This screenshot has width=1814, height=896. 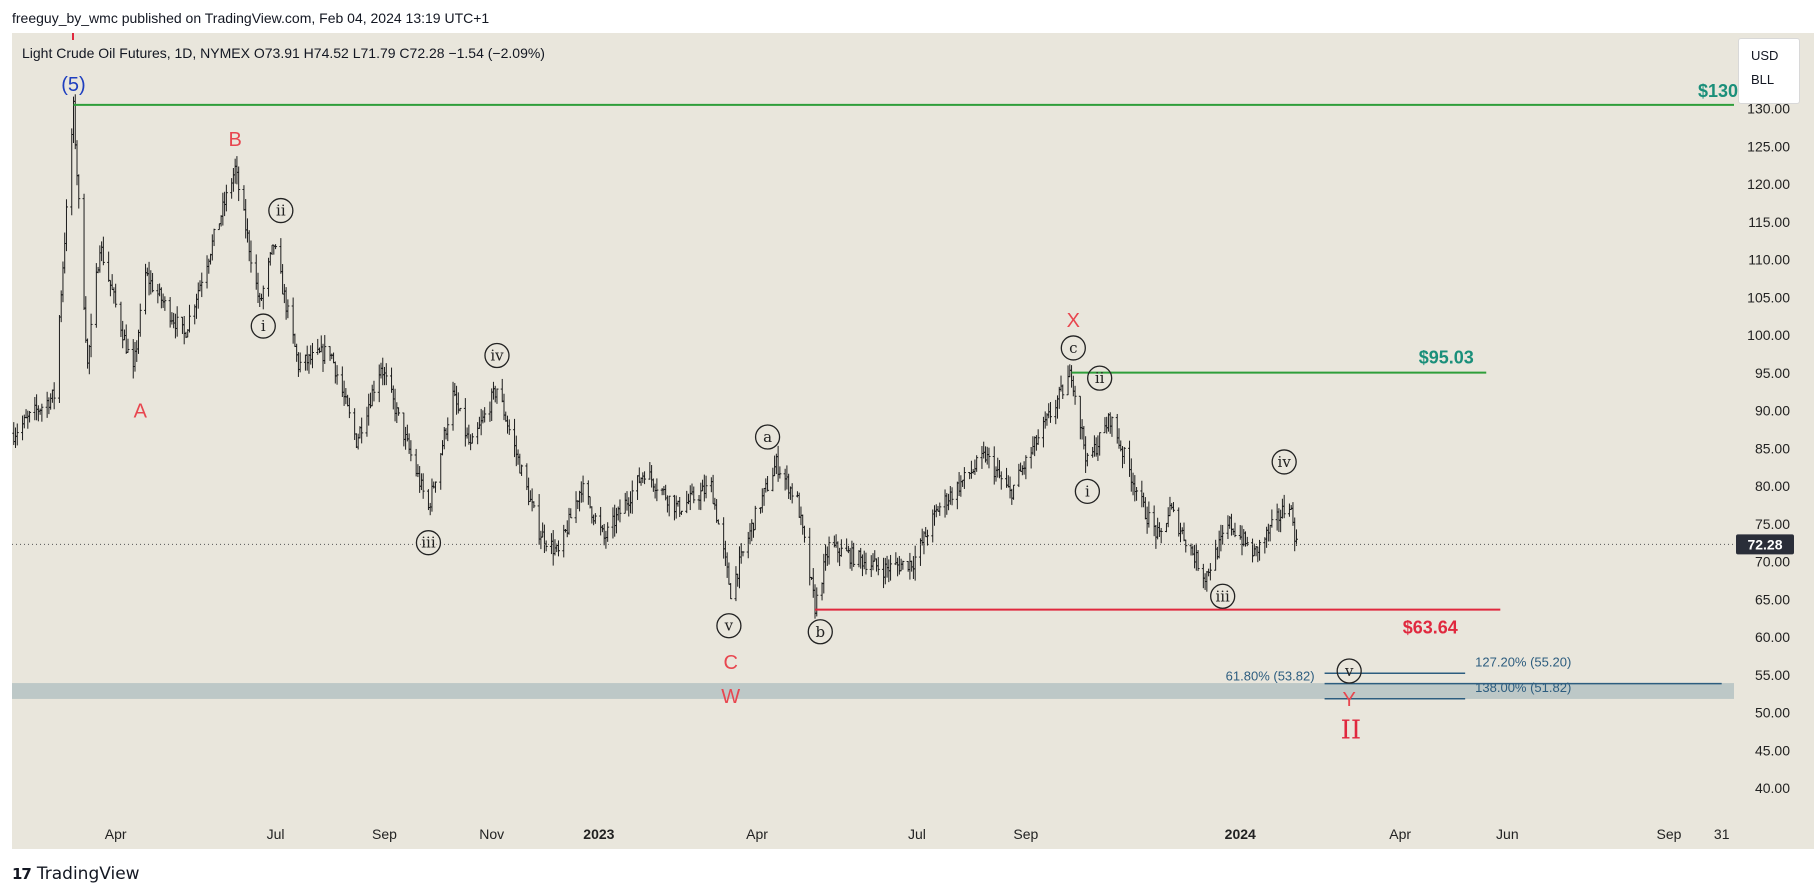 What do you see at coordinates (730, 697) in the screenshot?
I see `wave-label-W: W` at bounding box center [730, 697].